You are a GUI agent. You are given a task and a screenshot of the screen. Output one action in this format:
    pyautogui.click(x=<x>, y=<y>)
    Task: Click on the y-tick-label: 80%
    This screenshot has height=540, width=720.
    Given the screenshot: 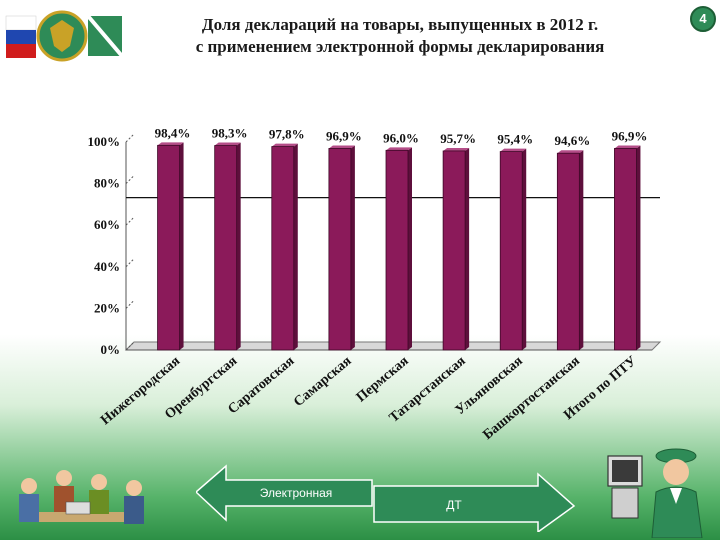 What is the action you would take?
    pyautogui.click(x=107, y=183)
    